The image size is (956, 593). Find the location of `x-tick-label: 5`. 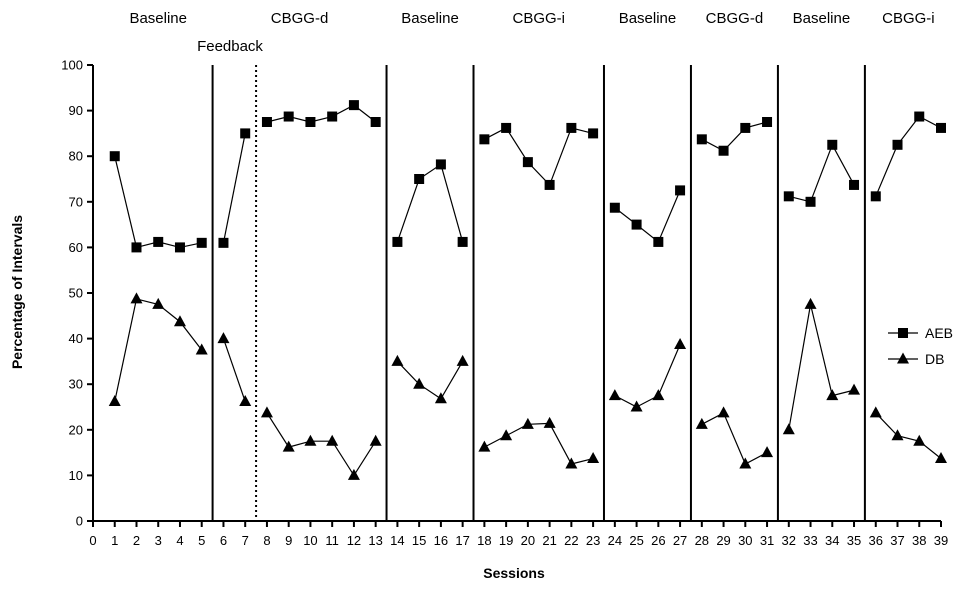

x-tick-label: 5 is located at coordinates (201, 540).